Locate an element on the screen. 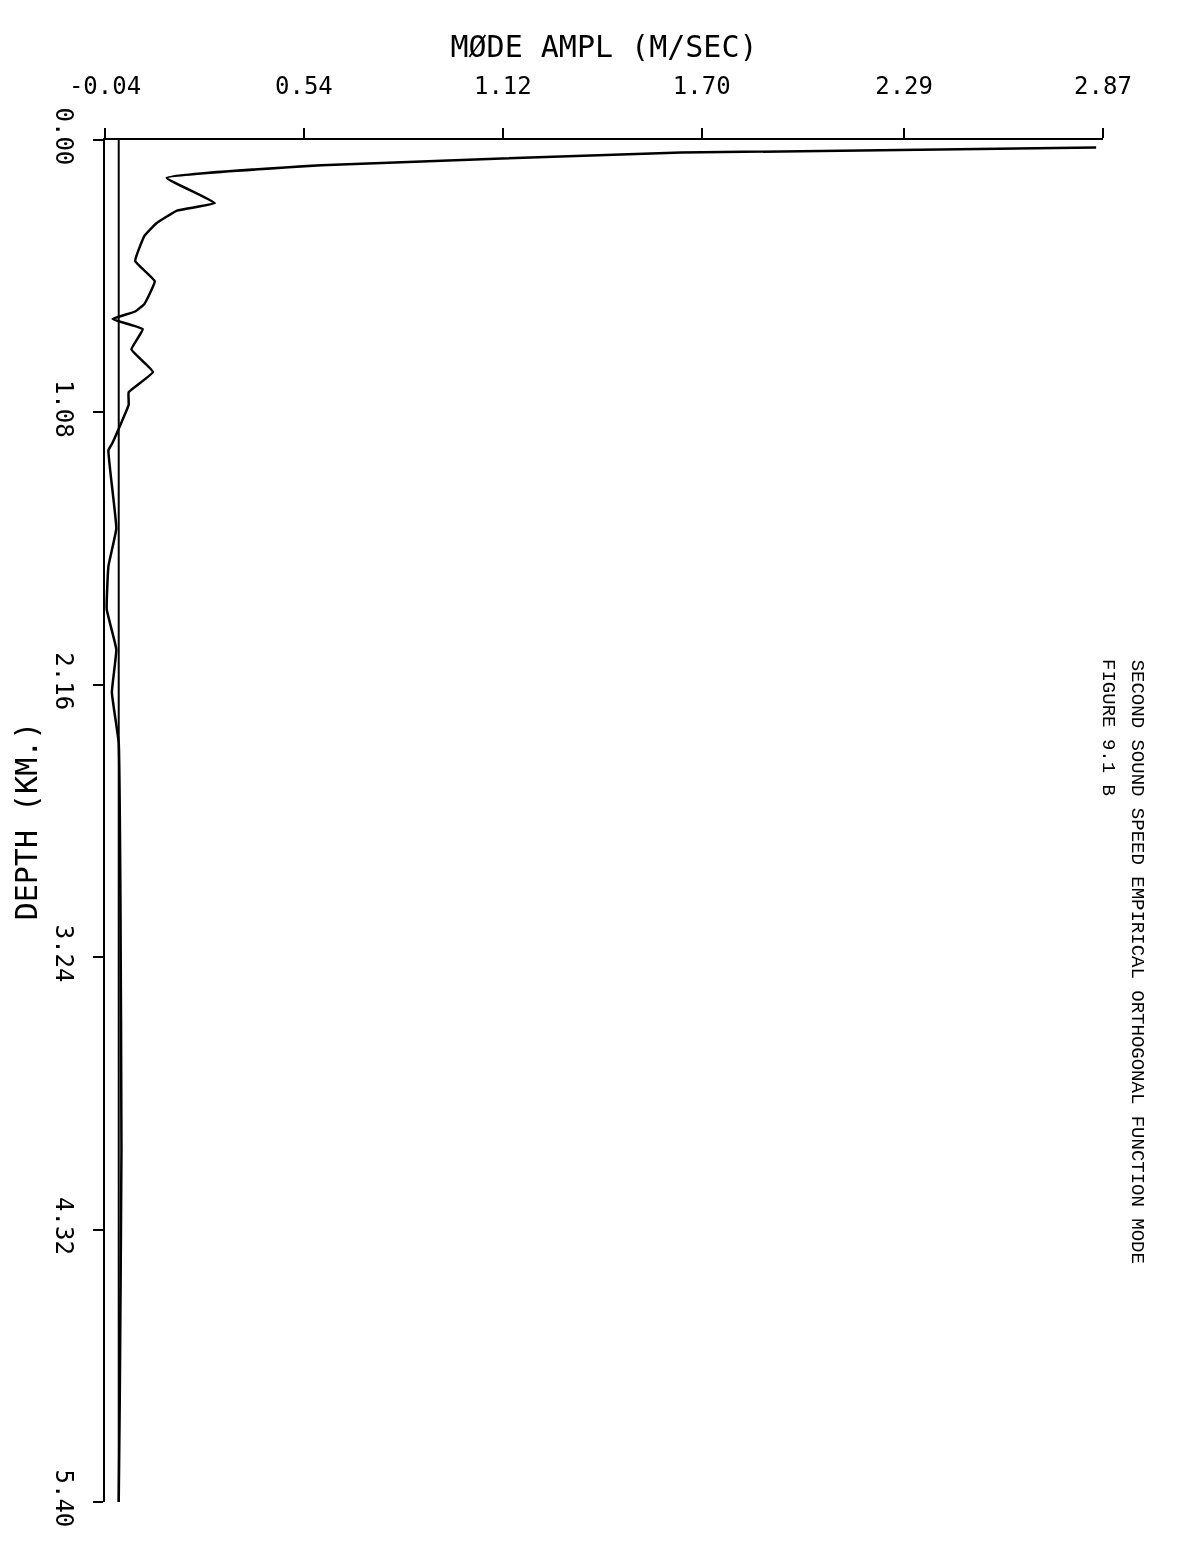  x-tick-label: 0.54 is located at coordinates (304, 86).